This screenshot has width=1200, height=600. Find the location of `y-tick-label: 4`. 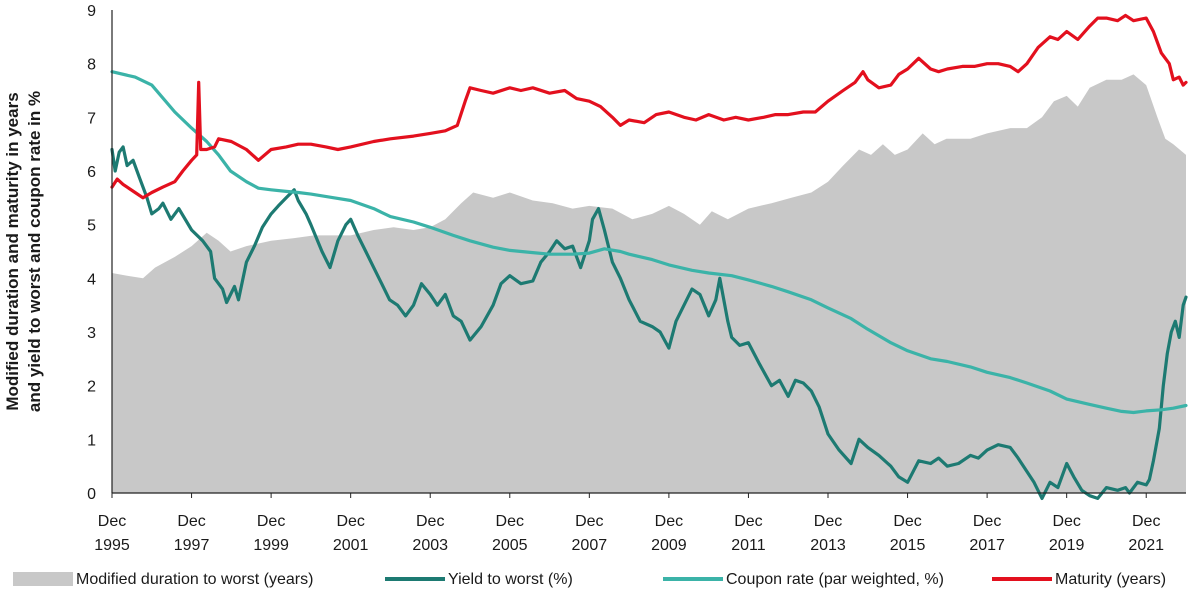

y-tick-label: 4 is located at coordinates (91, 279).